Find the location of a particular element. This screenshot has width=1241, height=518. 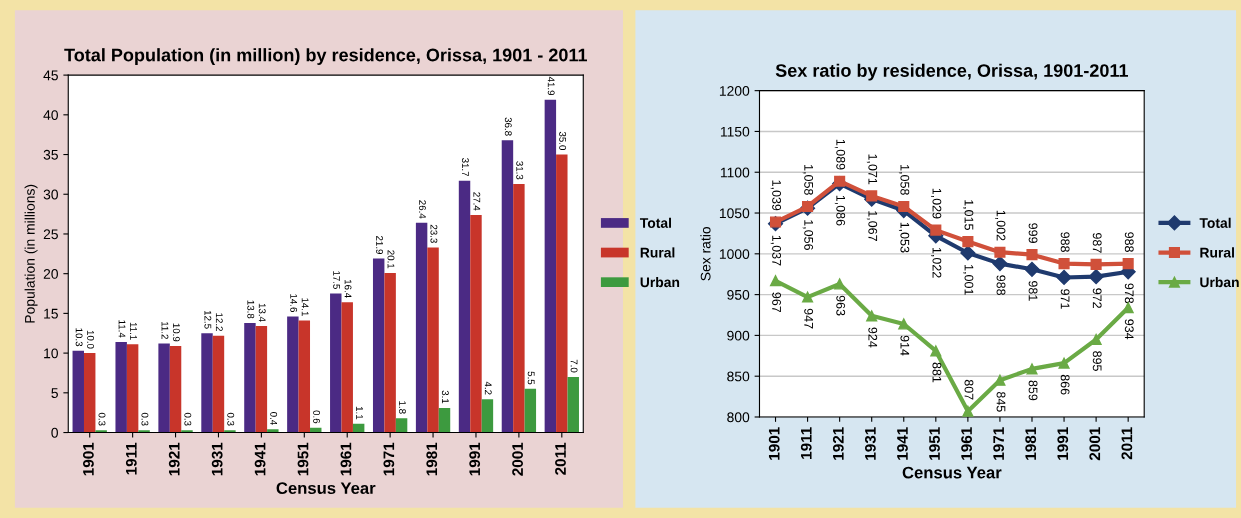

y-tick-label: 5 is located at coordinates (54, 393).